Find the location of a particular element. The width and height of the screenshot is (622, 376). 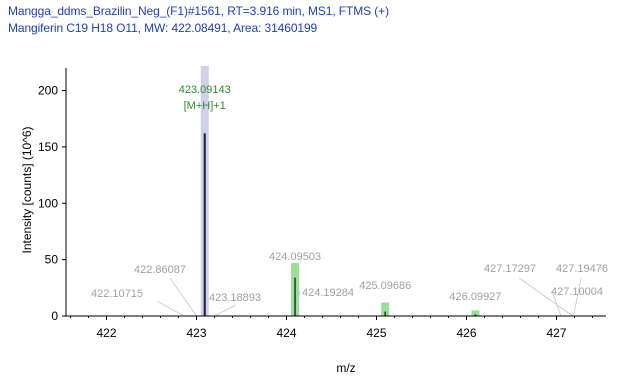

peak-annotation: [M+H]+1 is located at coordinates (205, 106).